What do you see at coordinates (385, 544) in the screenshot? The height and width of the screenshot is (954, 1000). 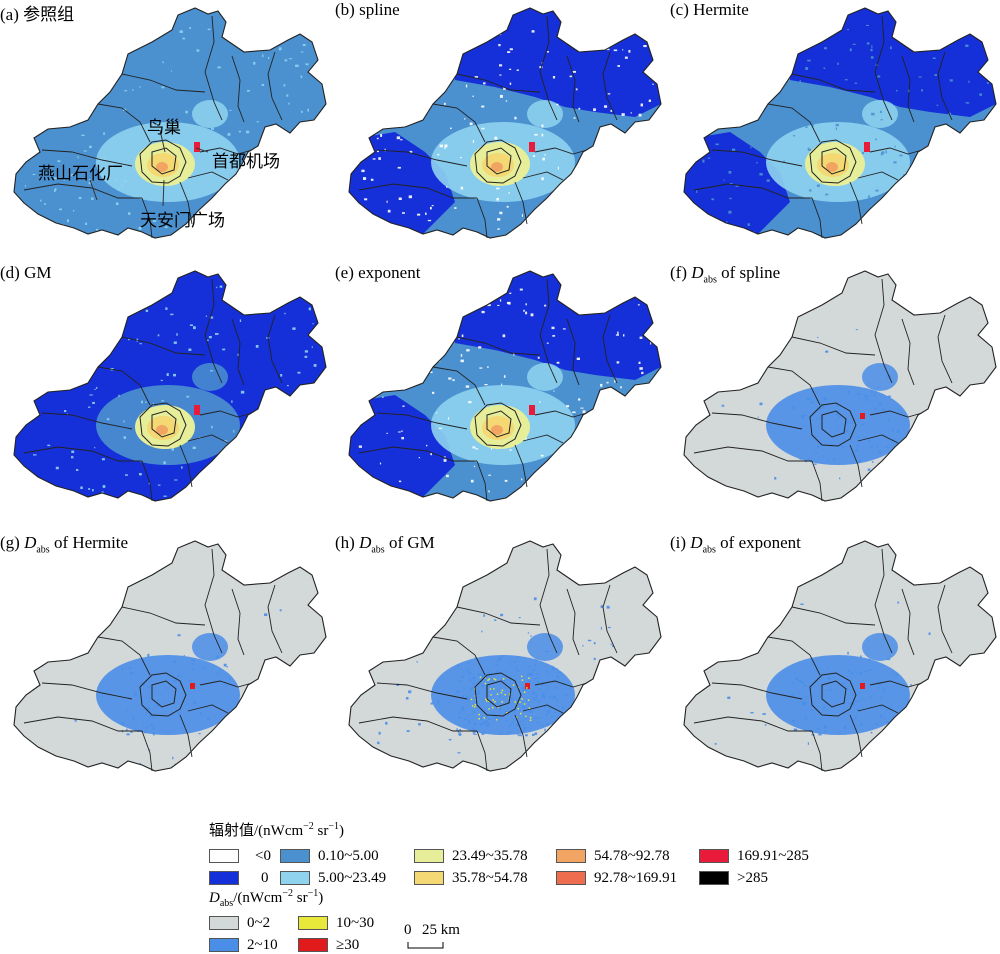 I see `panel-title: (h) Dabs of GM` at bounding box center [385, 544].